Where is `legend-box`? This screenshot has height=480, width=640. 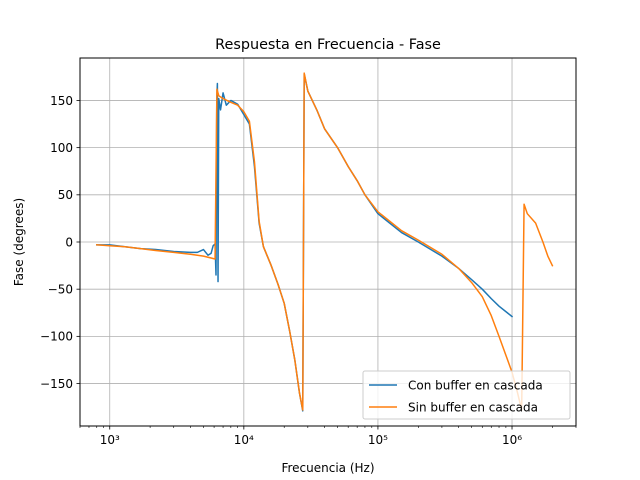
legend-box is located at coordinates (466, 395).